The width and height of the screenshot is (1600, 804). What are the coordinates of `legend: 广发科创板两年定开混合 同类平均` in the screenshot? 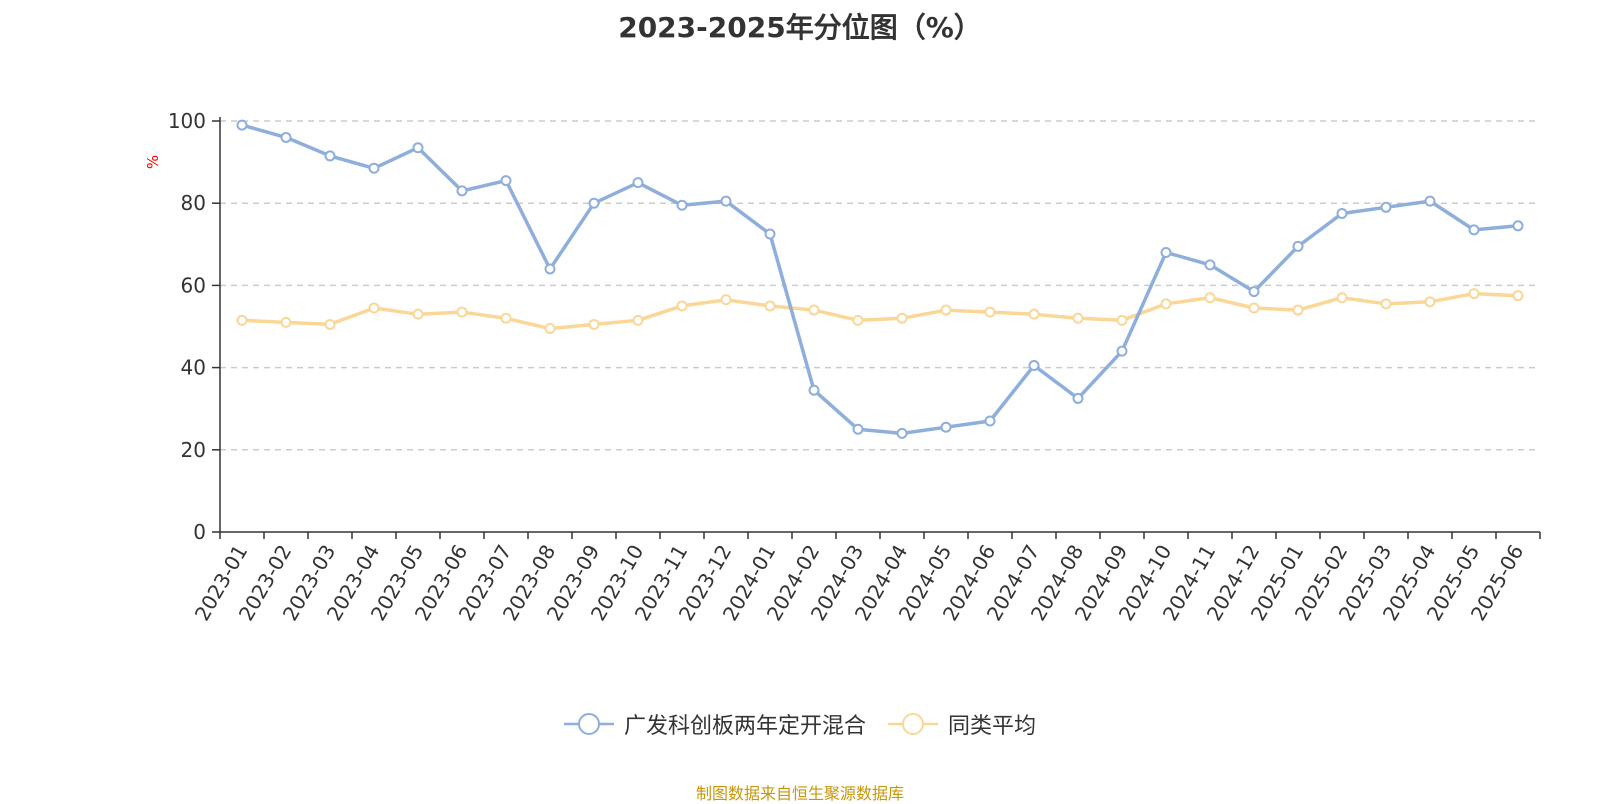 It's located at (800, 724).